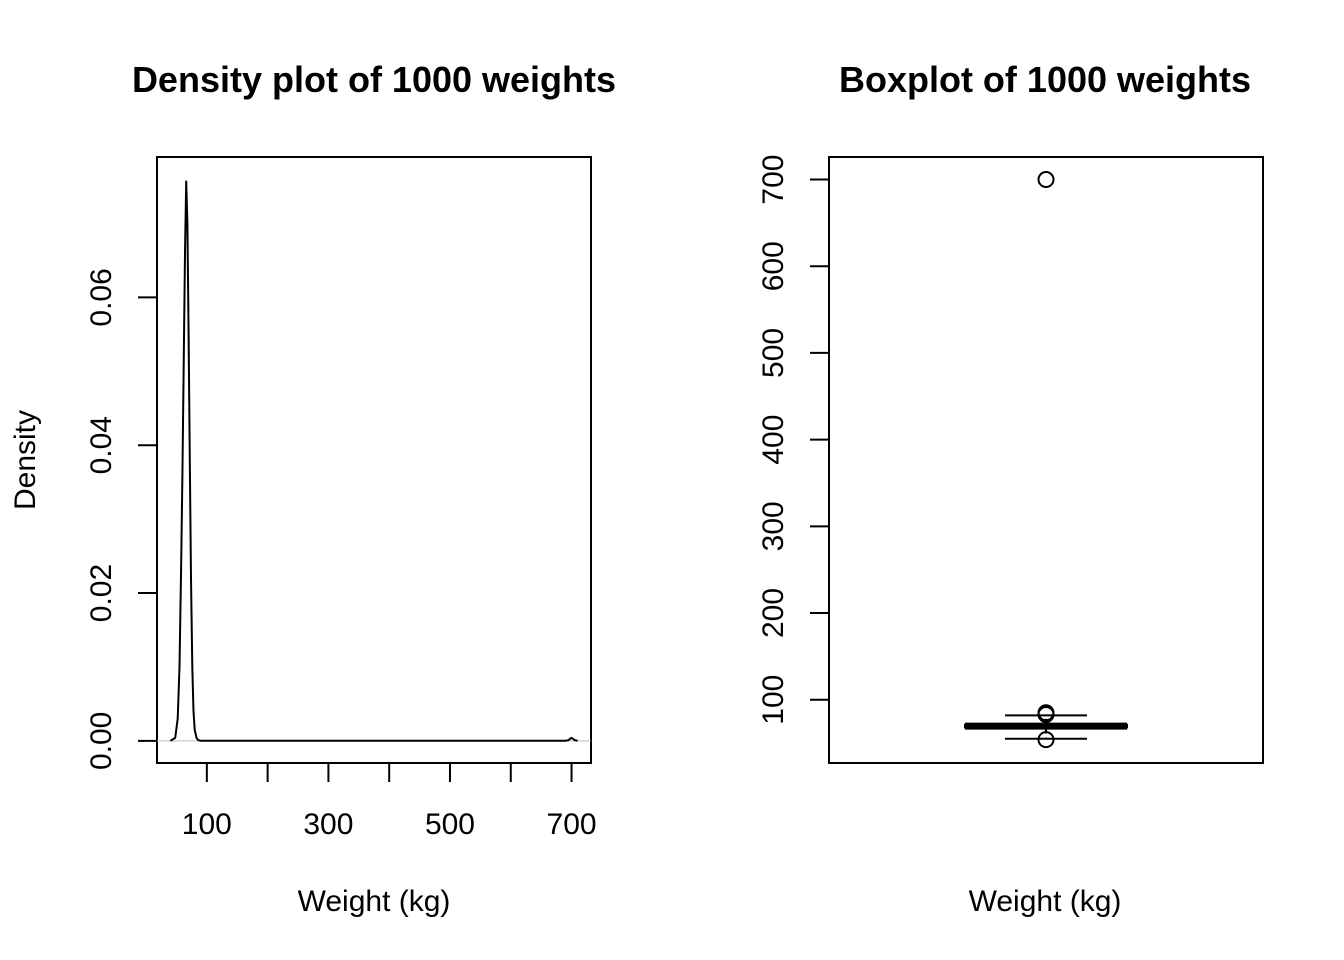  Describe the element at coordinates (1045, 79) in the screenshot. I see `boxplot-title: Boxplot of 1000 weights` at that location.